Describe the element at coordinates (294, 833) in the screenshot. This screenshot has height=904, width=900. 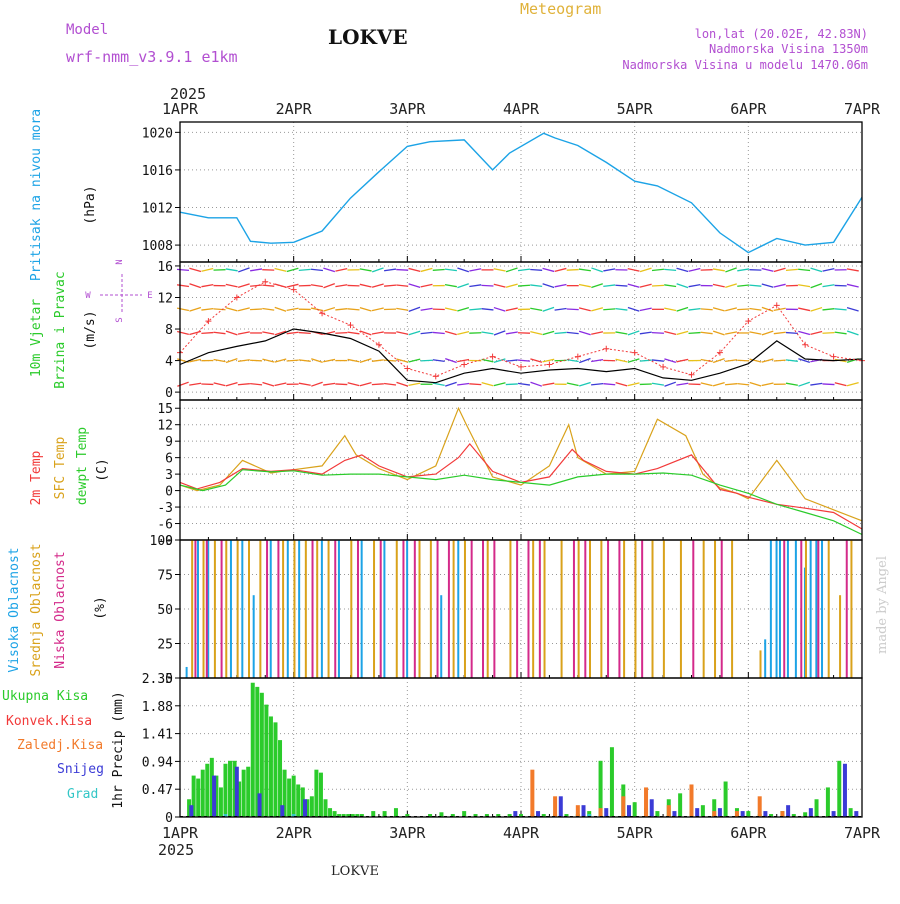
I see `x-tick-label-bottom: 2APR` at that location.